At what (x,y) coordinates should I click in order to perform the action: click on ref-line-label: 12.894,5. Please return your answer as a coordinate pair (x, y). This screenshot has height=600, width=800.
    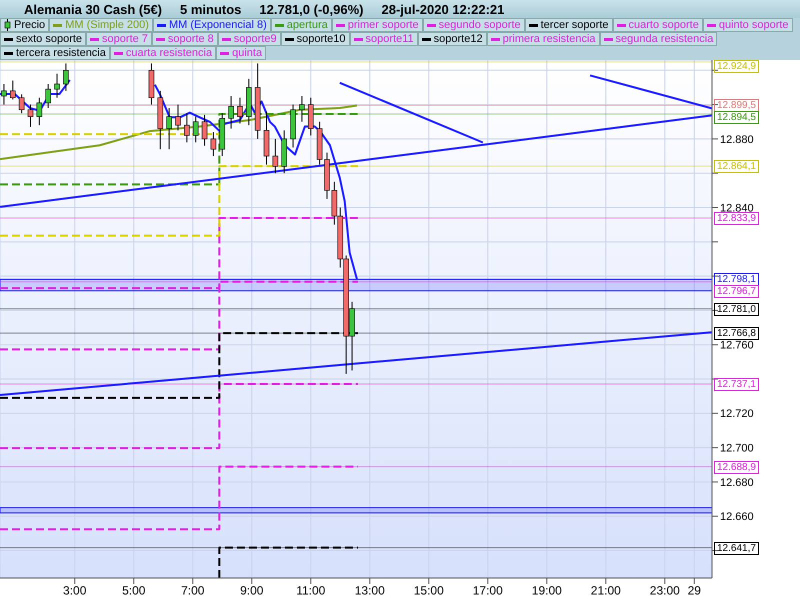
    Looking at the image, I should click on (736, 117).